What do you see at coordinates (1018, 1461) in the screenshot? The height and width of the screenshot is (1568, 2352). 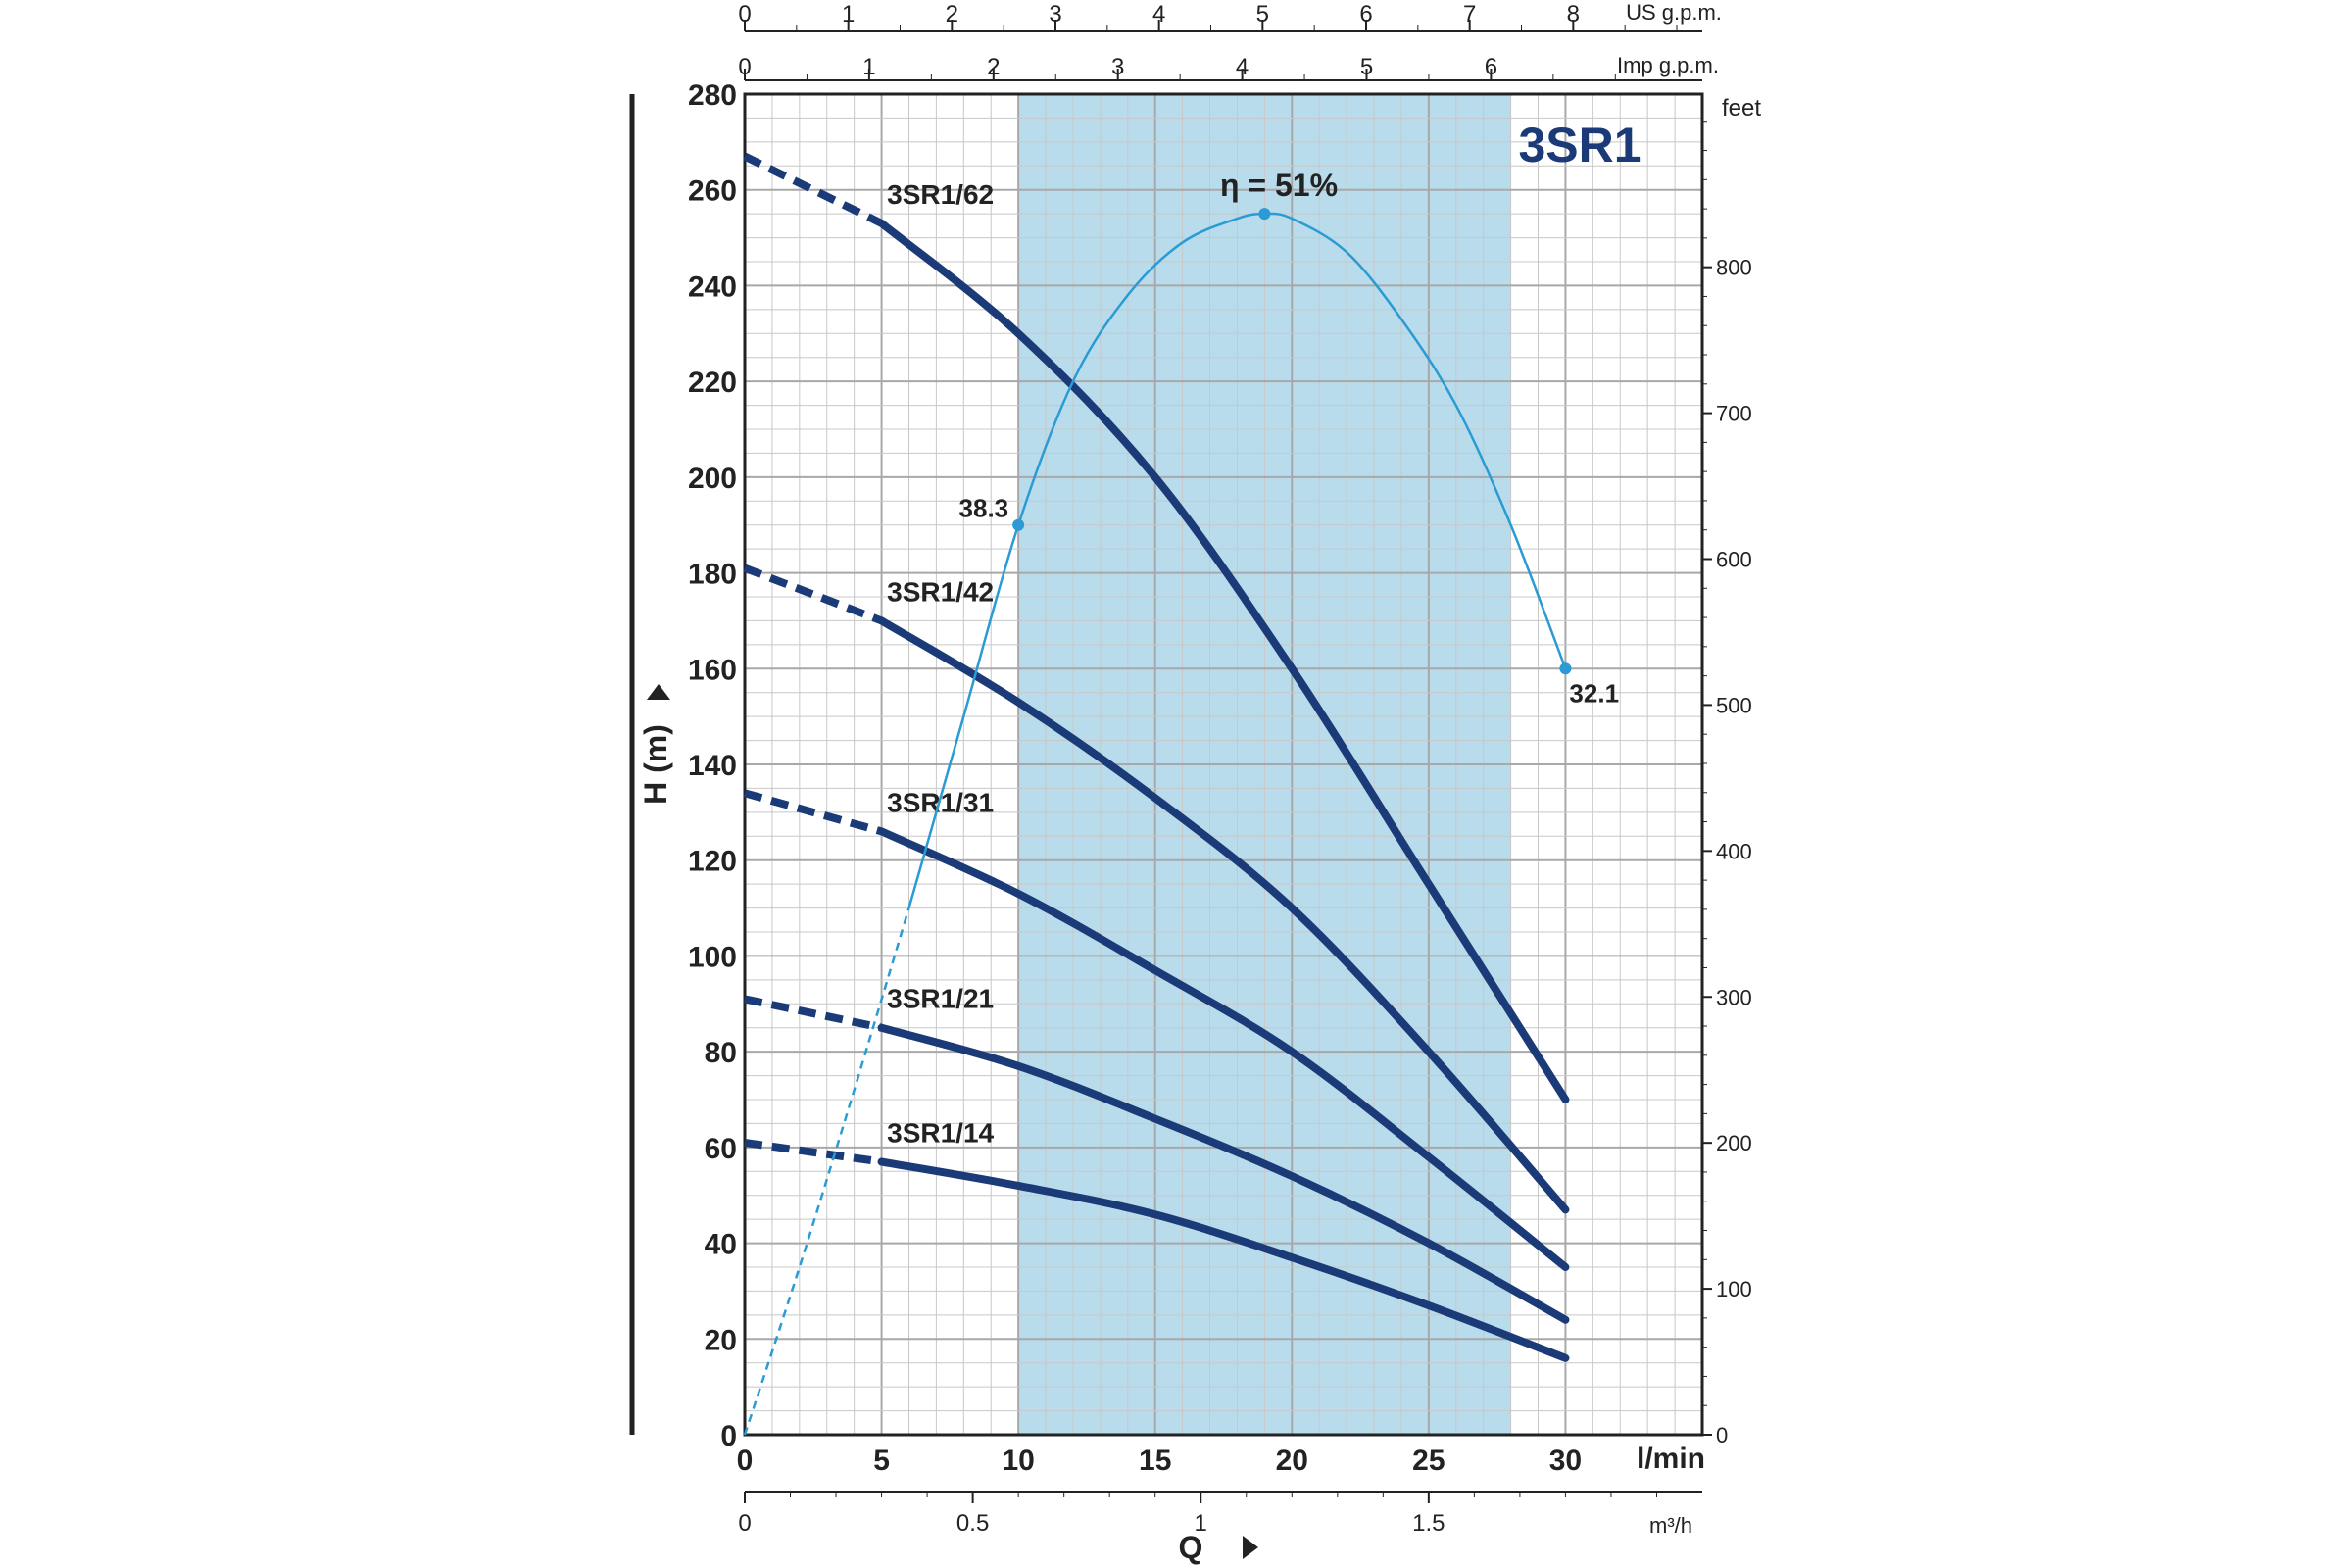 I see `x-tick-label: 10` at bounding box center [1018, 1461].